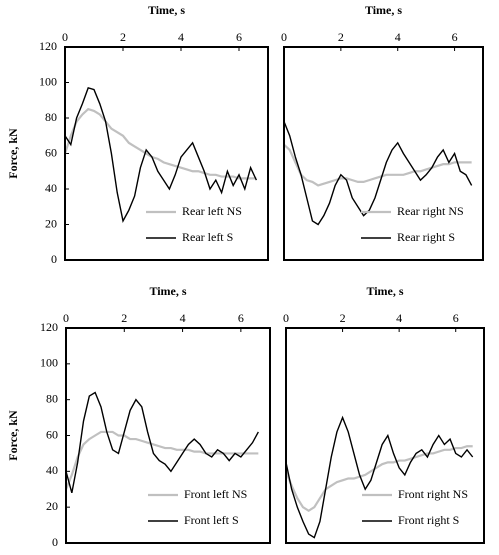 The image size is (499, 555). I want to click on legend-label: Rear right NS, so click(430, 211).